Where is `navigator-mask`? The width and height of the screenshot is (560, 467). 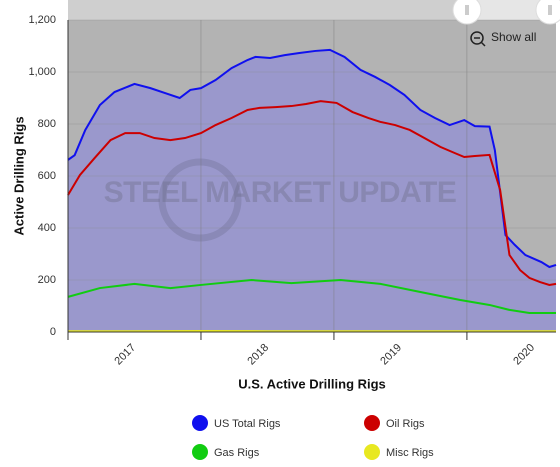
navigator-mask is located at coordinates (268, 10).